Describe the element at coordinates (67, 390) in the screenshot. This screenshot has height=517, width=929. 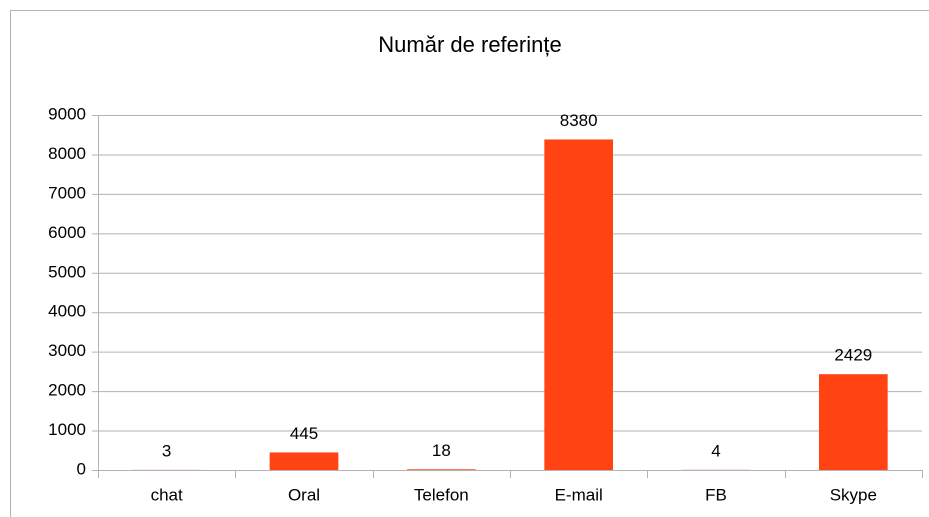
I see `y-tick-label: 2000` at that location.